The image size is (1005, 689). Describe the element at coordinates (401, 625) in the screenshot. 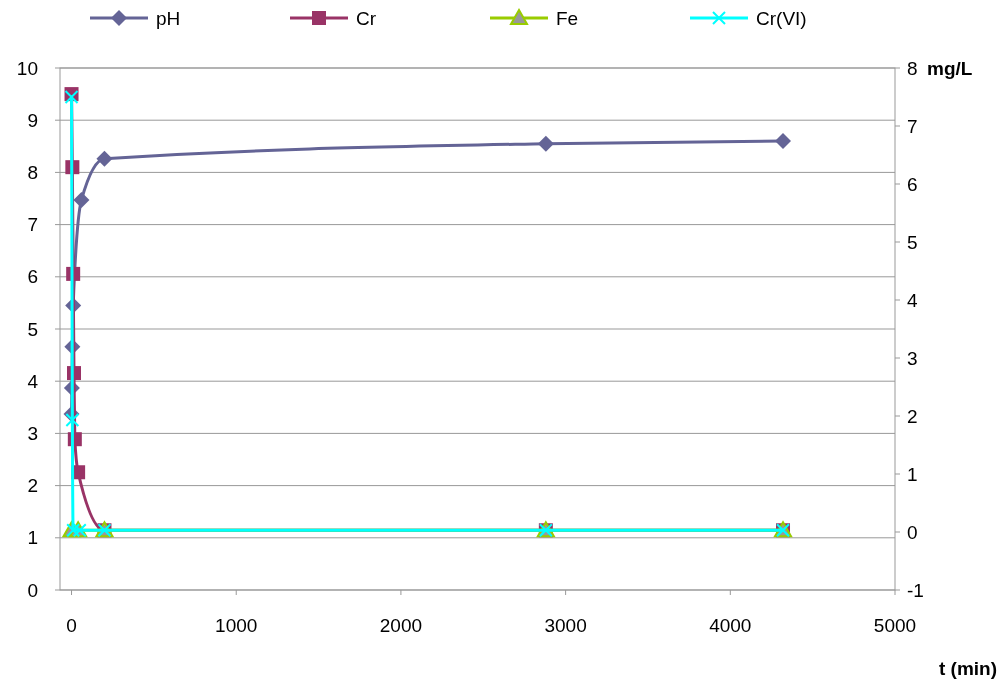

I see `x-tick-label: 2000` at that location.